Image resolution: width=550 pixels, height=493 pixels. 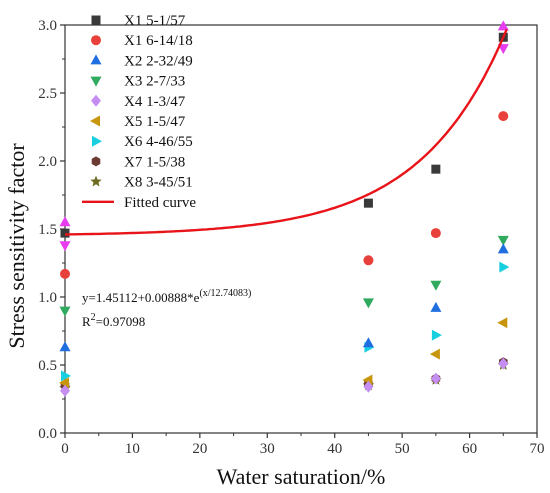 What do you see at coordinates (155, 122) in the screenshot?
I see `legend-label: X5 1-5/47` at bounding box center [155, 122].